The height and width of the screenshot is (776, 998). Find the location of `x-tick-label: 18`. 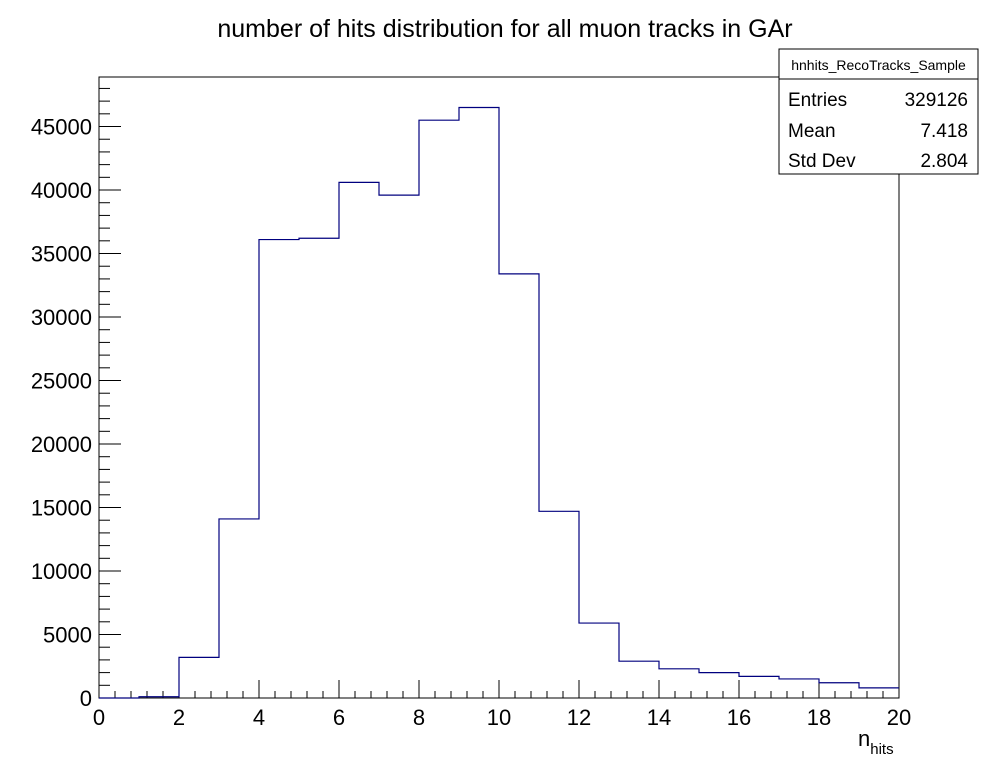

x-tick-label: 18 is located at coordinates (819, 717).